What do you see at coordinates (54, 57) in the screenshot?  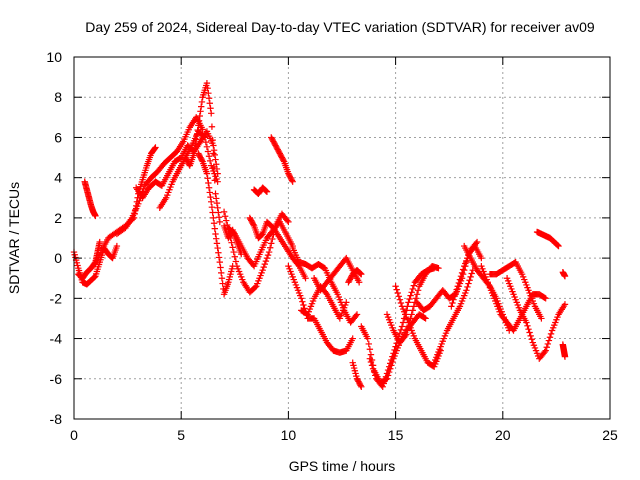 I see `y-tick-label: 10` at bounding box center [54, 57].